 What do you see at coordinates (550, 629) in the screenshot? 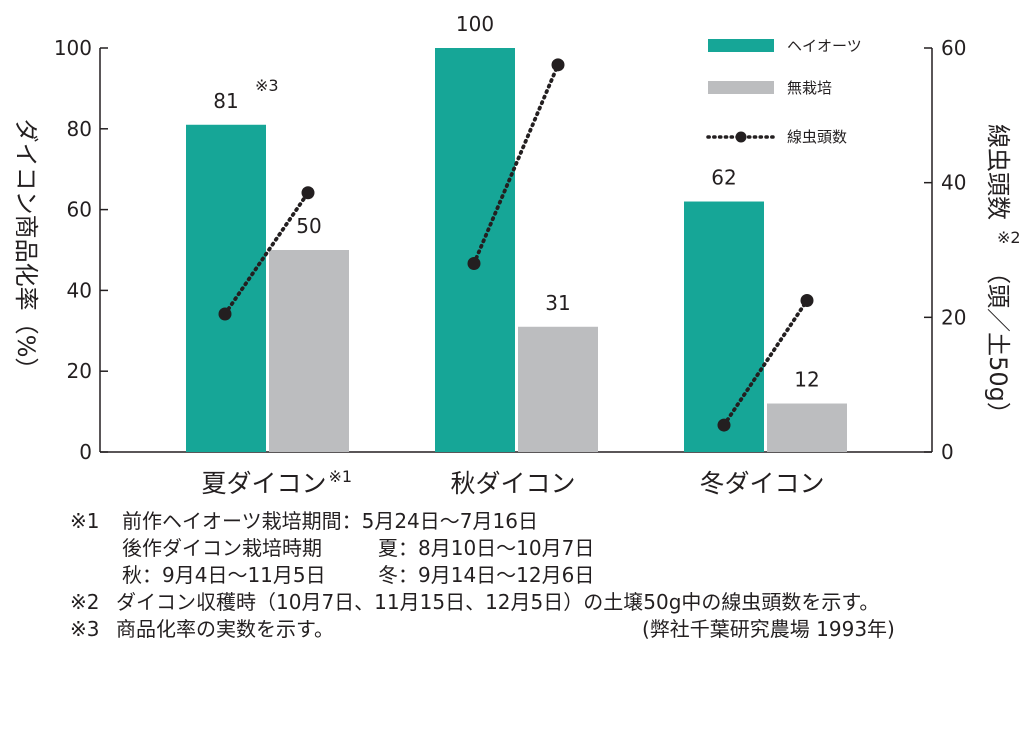
I see `footnote-3: ※3 商品化率の実数を示す。 (弊社千葉研究農場 1993年)` at bounding box center [550, 629].